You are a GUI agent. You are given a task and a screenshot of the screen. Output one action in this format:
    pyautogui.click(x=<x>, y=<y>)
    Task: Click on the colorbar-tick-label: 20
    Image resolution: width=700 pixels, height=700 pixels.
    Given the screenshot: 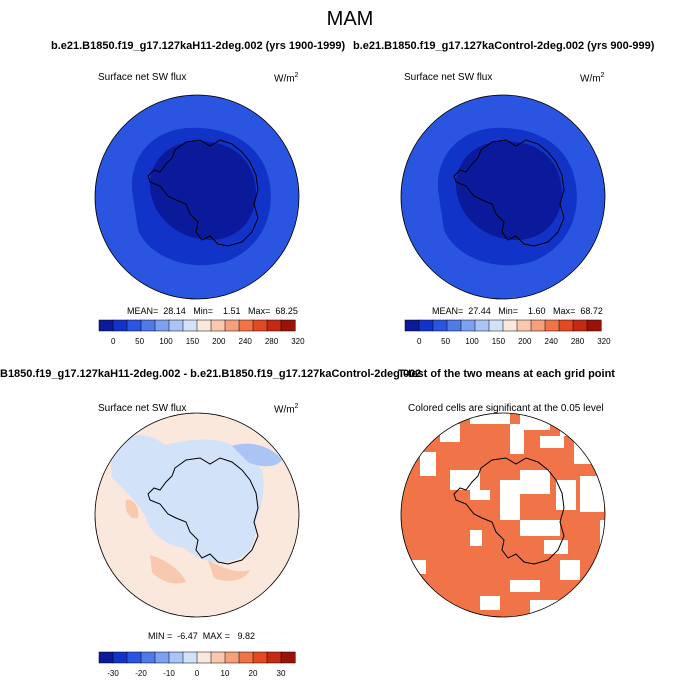 What is the action you would take?
    pyautogui.click(x=253, y=673)
    